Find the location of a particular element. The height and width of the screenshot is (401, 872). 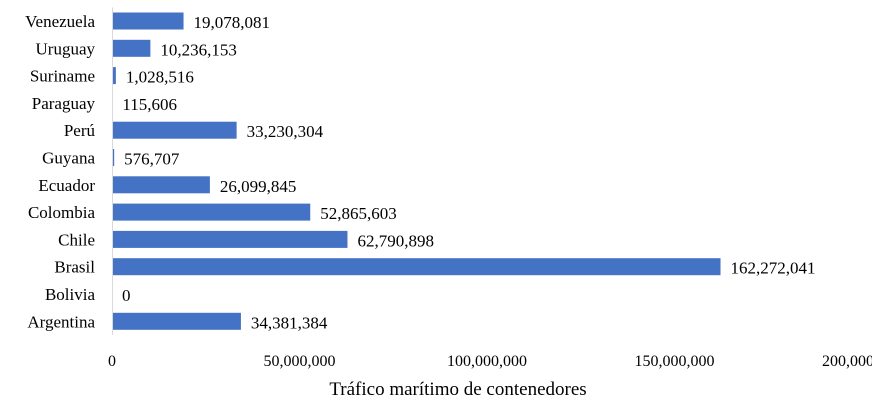

category-label: Guyana is located at coordinates (68, 158).